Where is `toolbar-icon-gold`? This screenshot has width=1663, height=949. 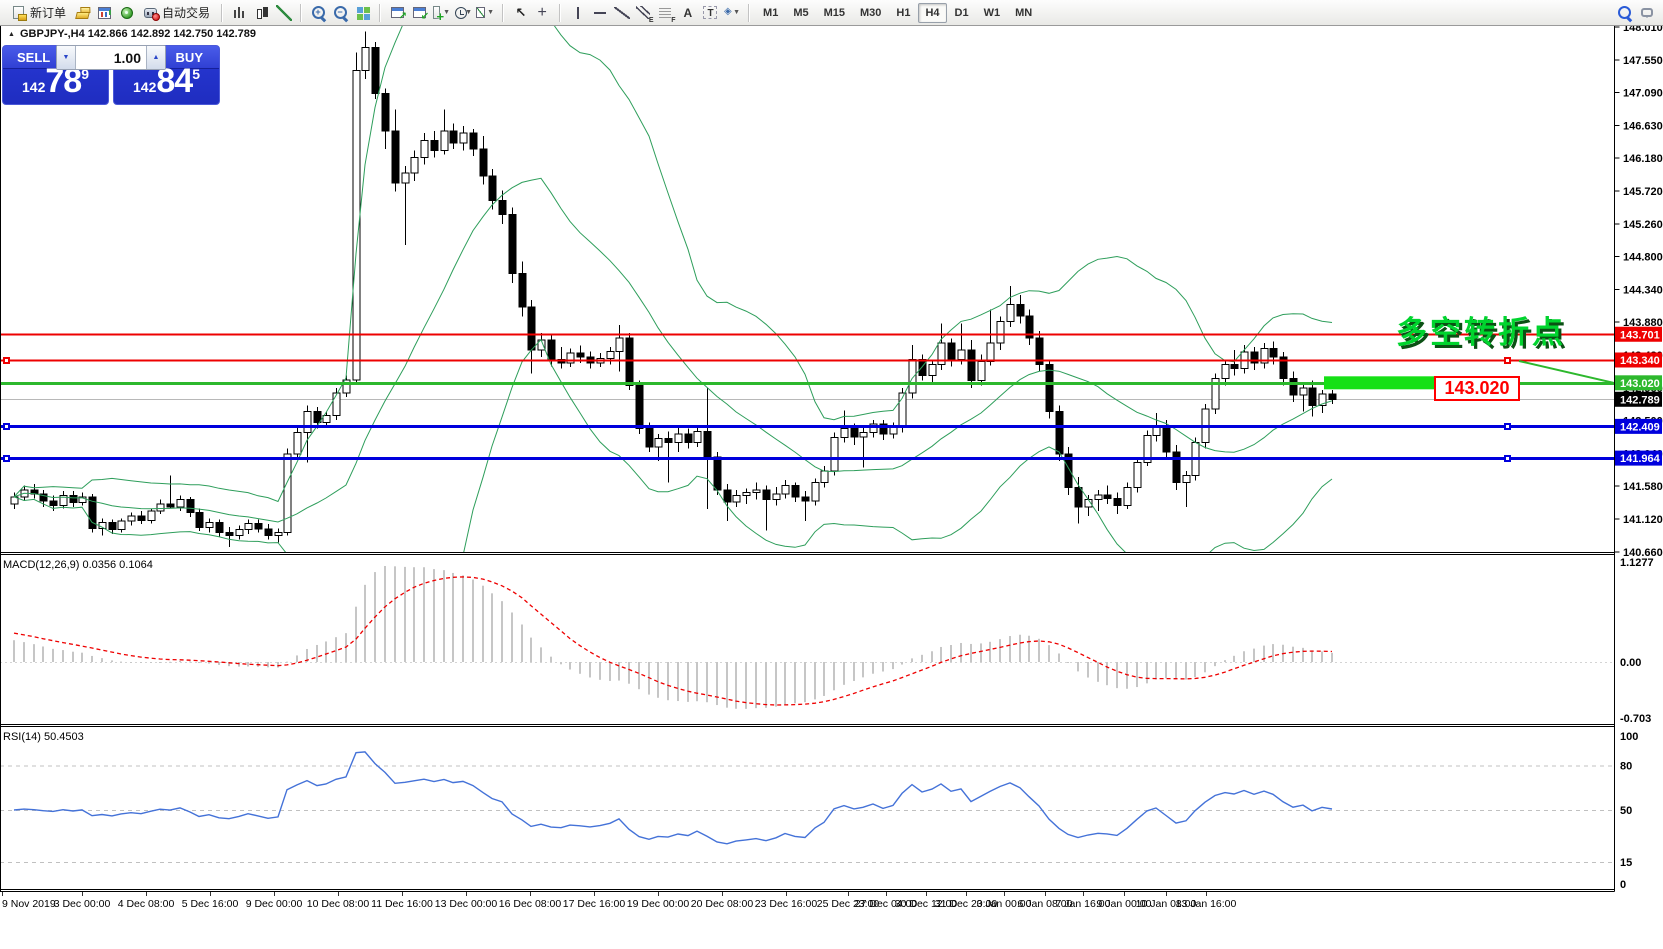 toolbar-icon-gold is located at coordinates (82, 13).